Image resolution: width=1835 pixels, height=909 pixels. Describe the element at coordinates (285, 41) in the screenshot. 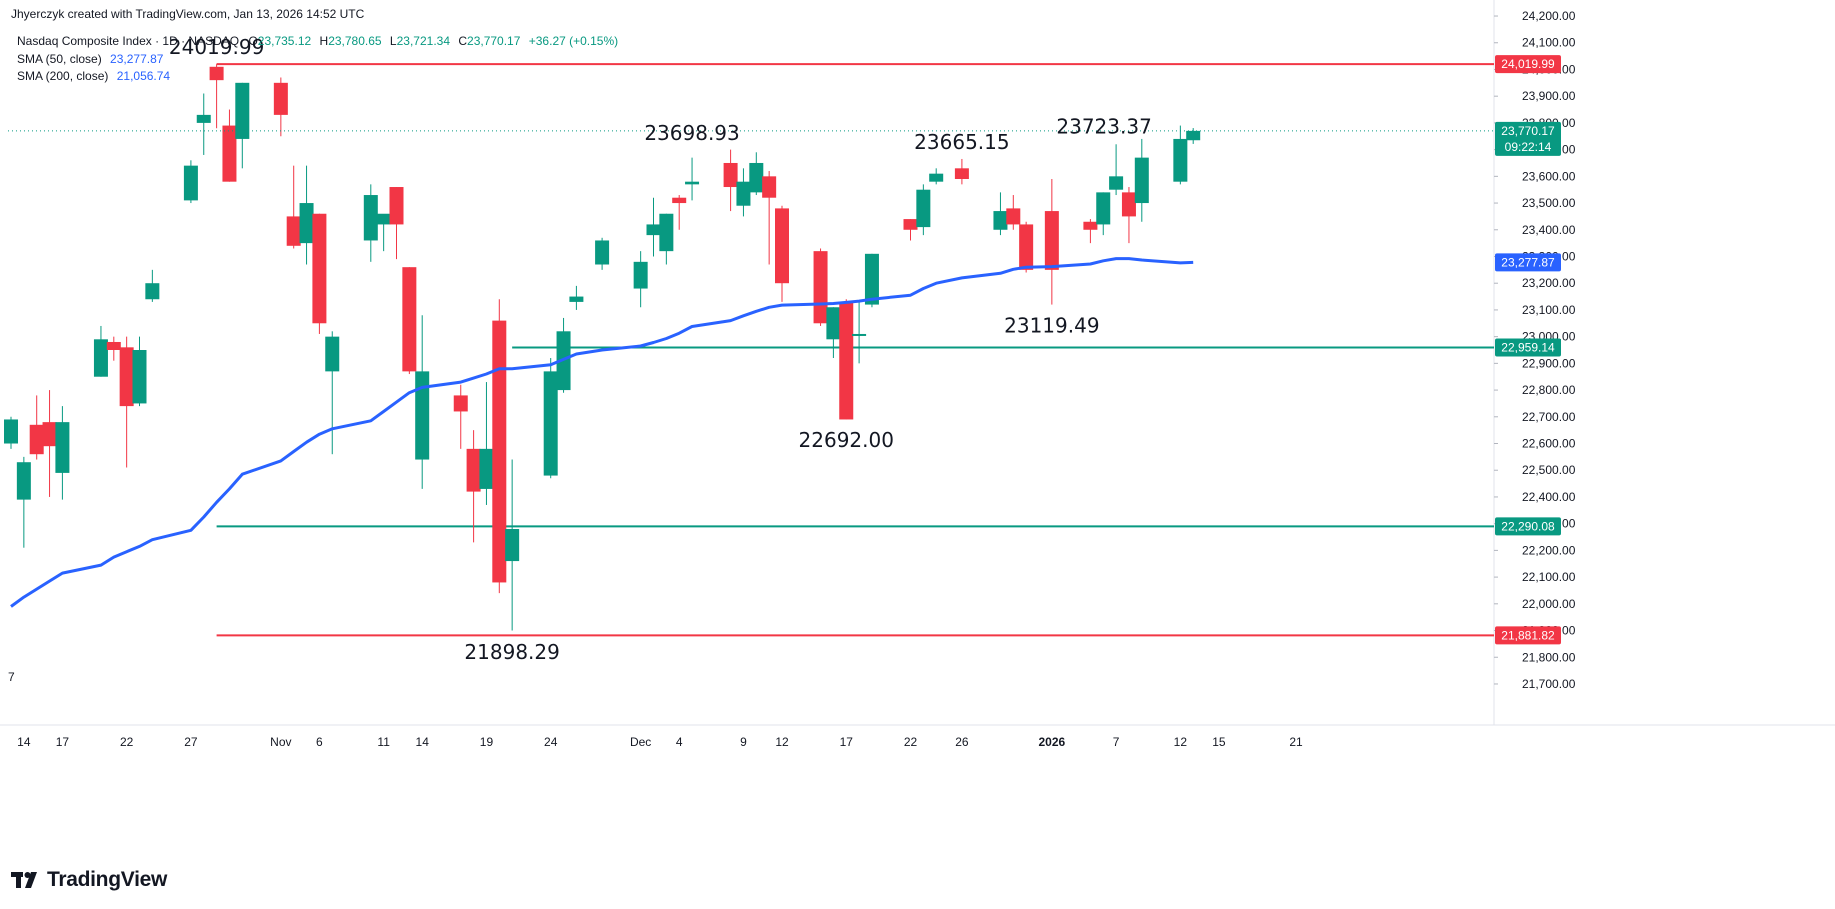

I see `ohlc-open-value: 23,735.12` at that location.